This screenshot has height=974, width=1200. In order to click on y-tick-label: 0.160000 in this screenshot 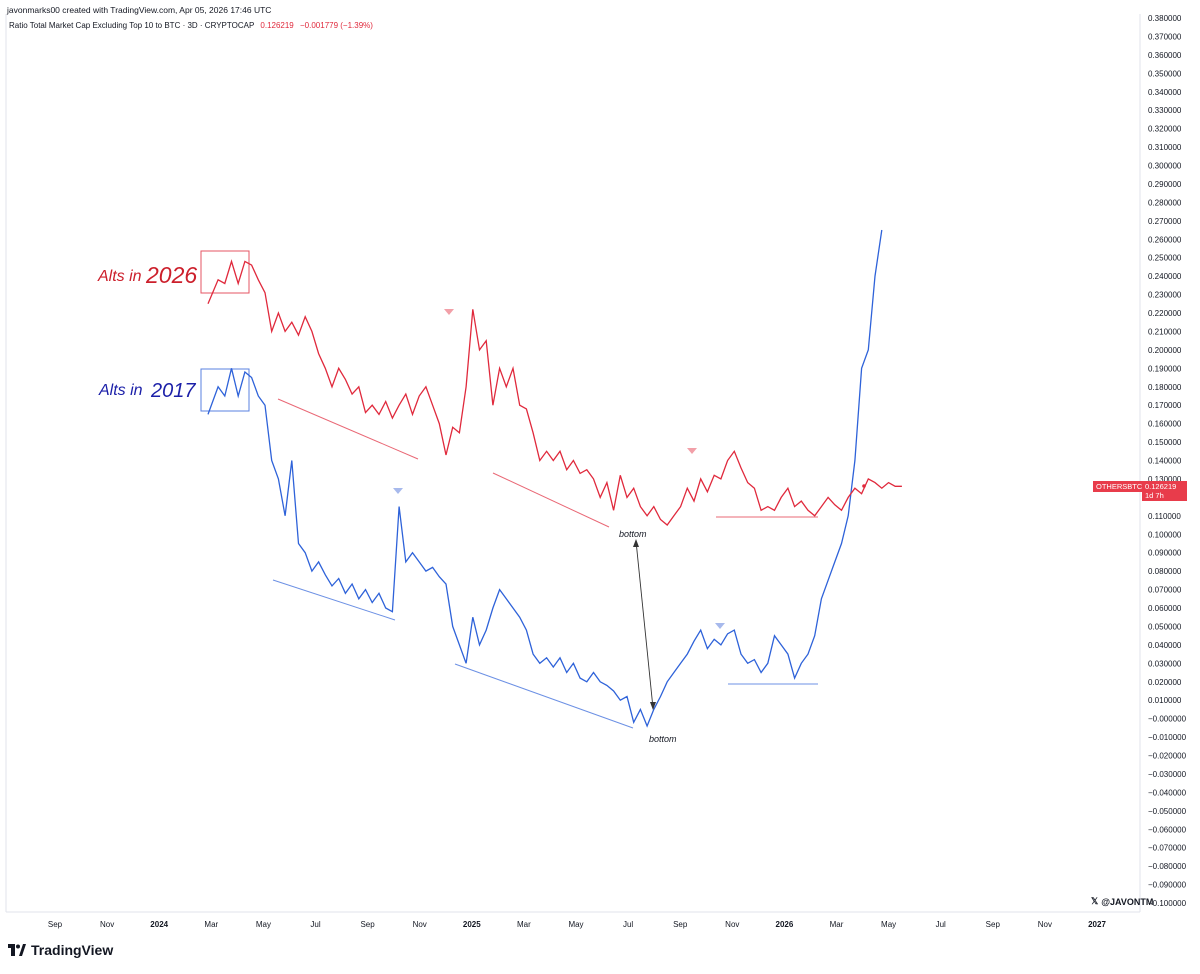, I will do `click(1165, 424)`.